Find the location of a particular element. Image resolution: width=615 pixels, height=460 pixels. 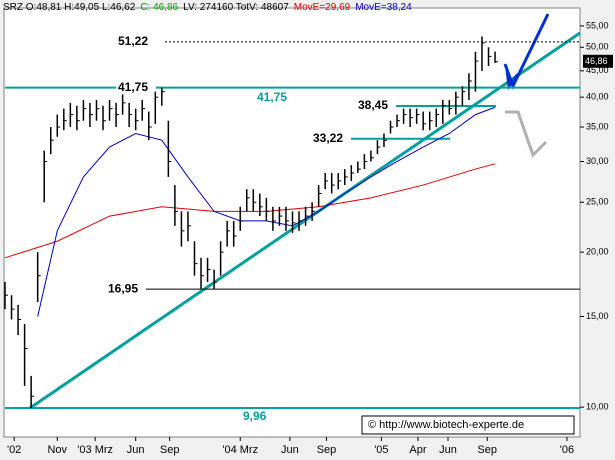

y-tick-label: 45,00 is located at coordinates (597, 70).